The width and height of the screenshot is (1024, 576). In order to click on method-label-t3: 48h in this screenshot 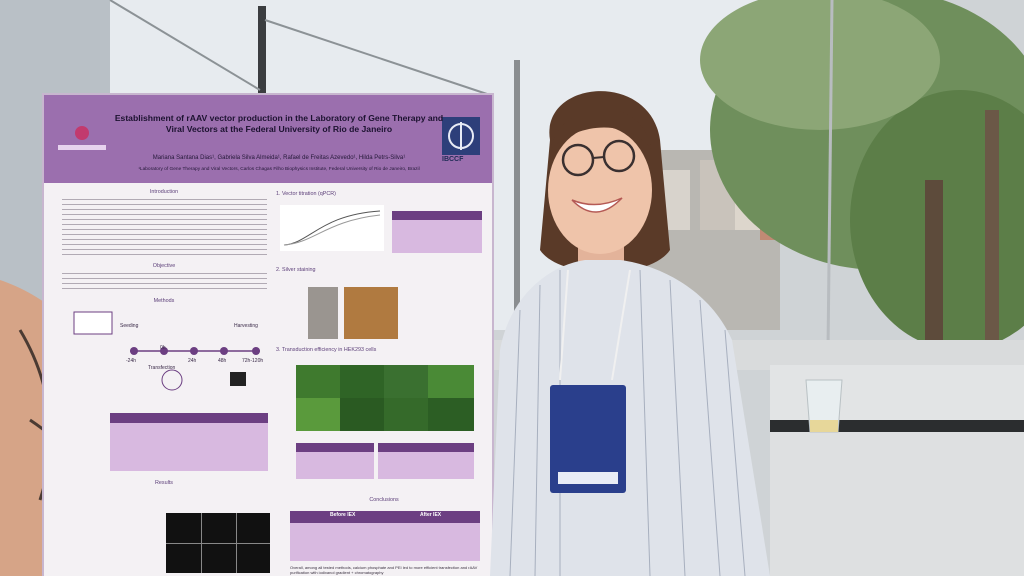, I will do `click(222, 361)`.